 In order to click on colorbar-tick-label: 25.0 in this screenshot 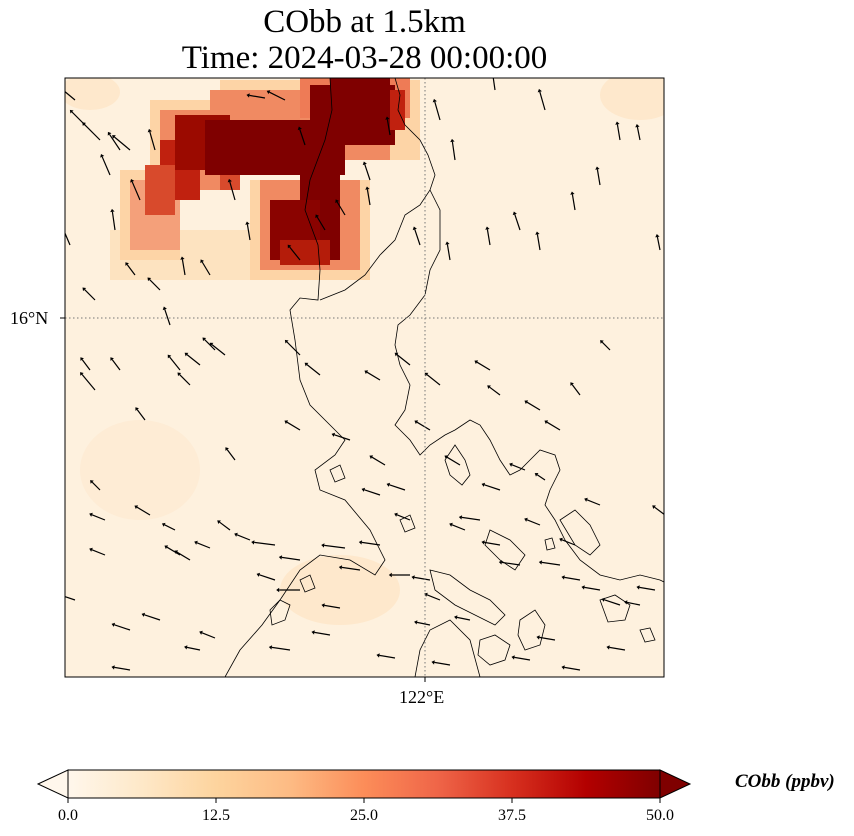, I will do `click(364, 815)`.